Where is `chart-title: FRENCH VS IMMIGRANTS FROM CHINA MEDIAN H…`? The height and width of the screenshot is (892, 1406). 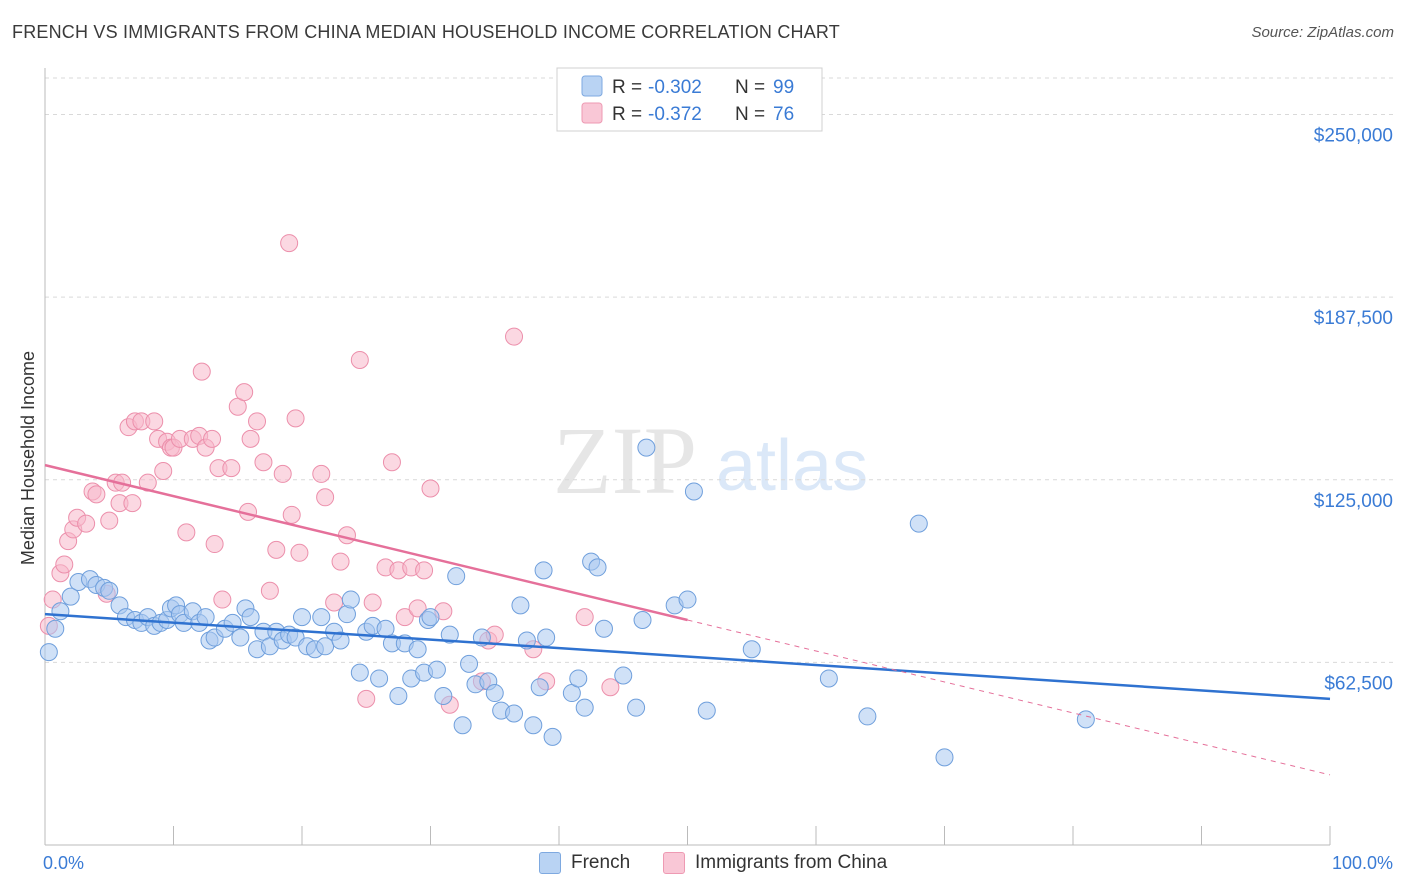
chart-title: FRENCH VS IMMIGRANTS FROM CHINA MEDIAN H… is located at coordinates (426, 32).